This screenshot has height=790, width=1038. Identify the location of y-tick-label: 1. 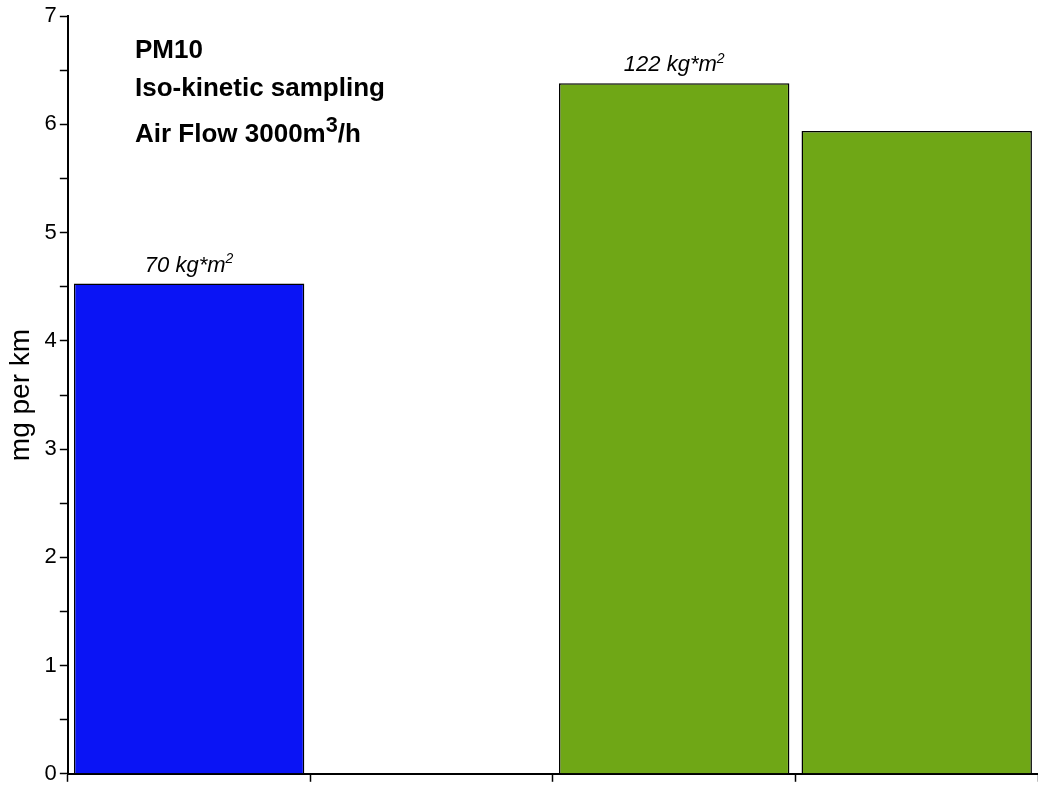
(50, 664).